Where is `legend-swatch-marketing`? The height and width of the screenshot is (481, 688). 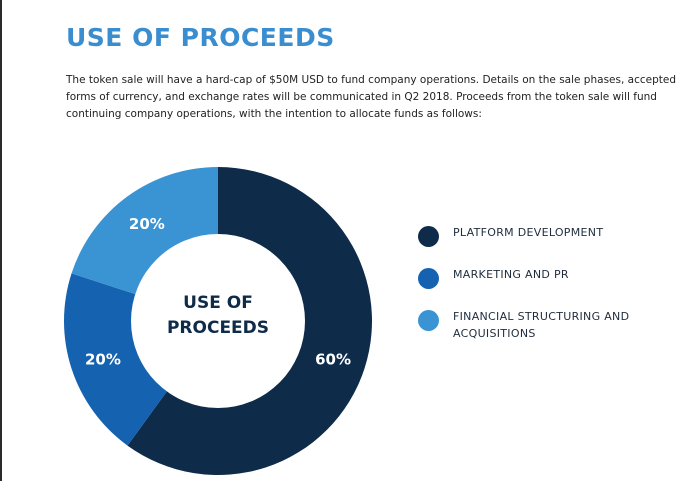
legend-swatch-marketing is located at coordinates (428, 278).